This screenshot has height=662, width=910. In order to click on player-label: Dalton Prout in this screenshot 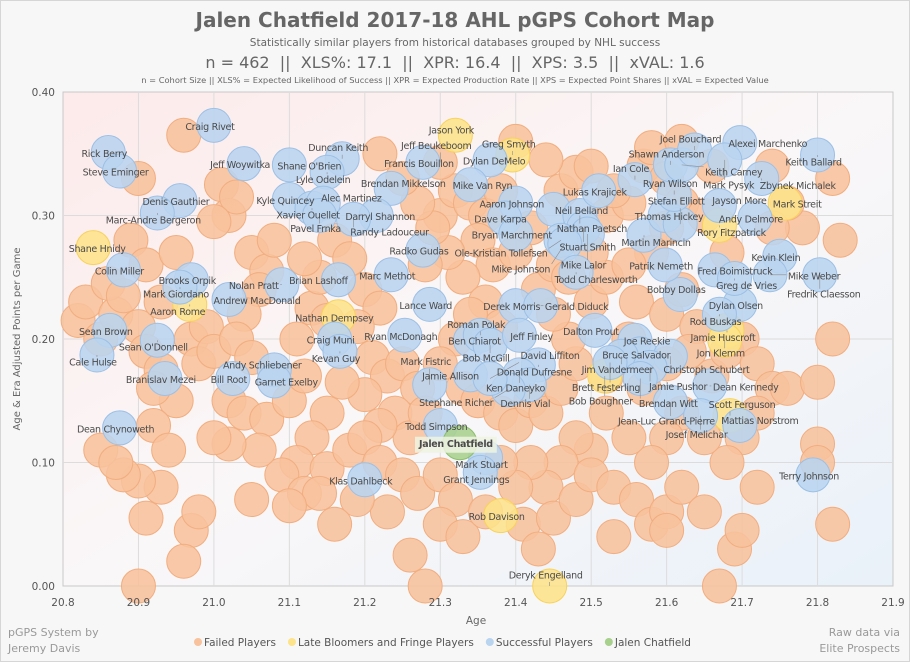, I will do `click(591, 332)`.